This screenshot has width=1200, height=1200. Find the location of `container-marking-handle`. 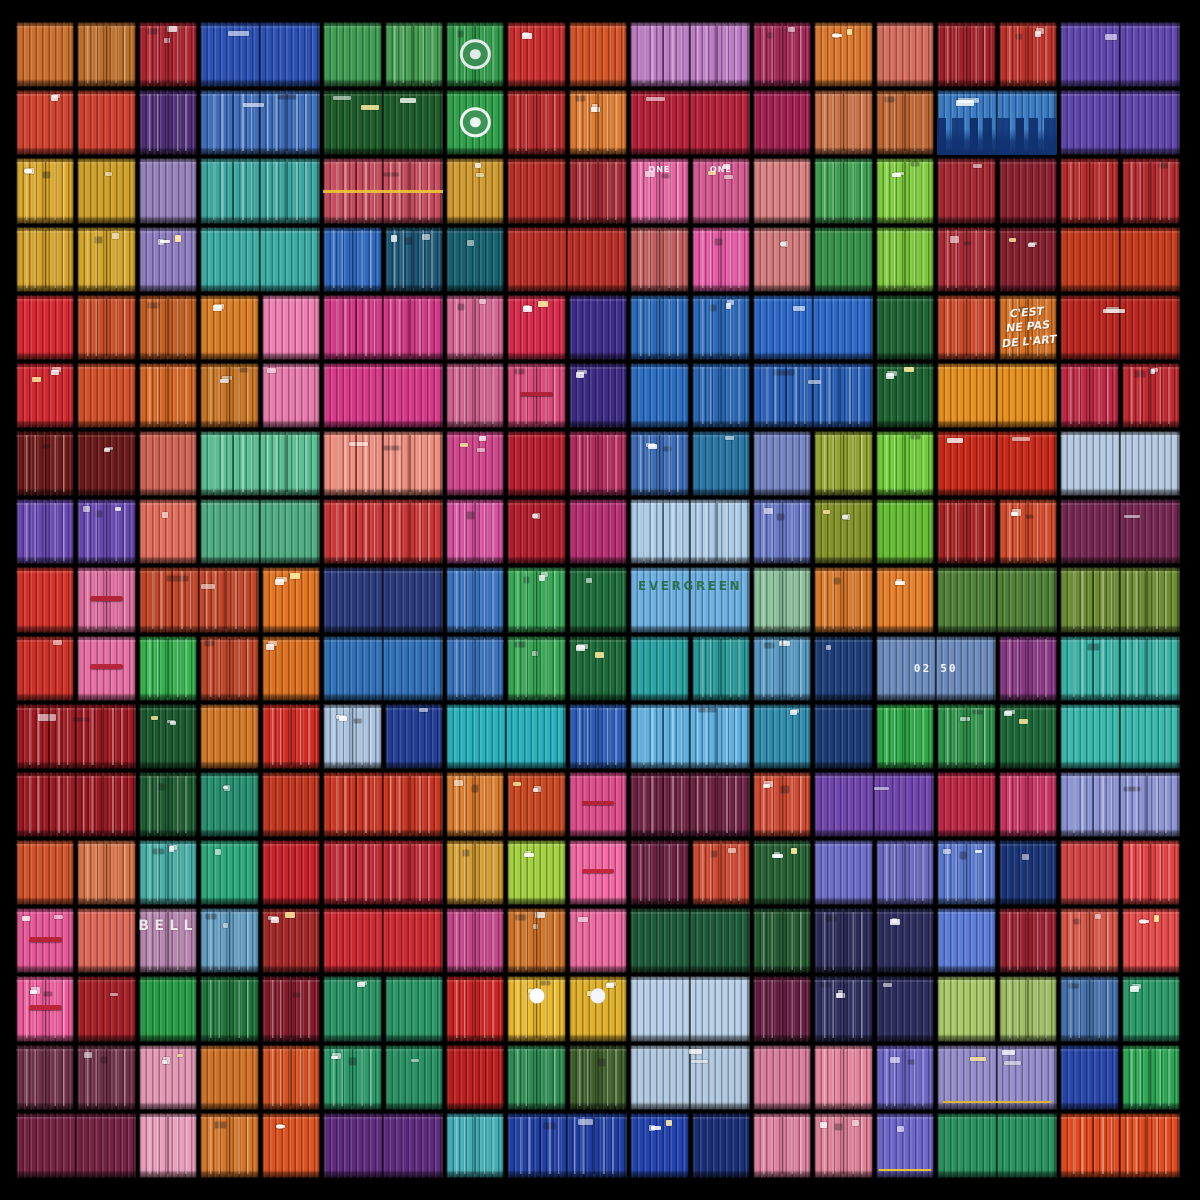

container-marking-handle is located at coordinates (598, 871).